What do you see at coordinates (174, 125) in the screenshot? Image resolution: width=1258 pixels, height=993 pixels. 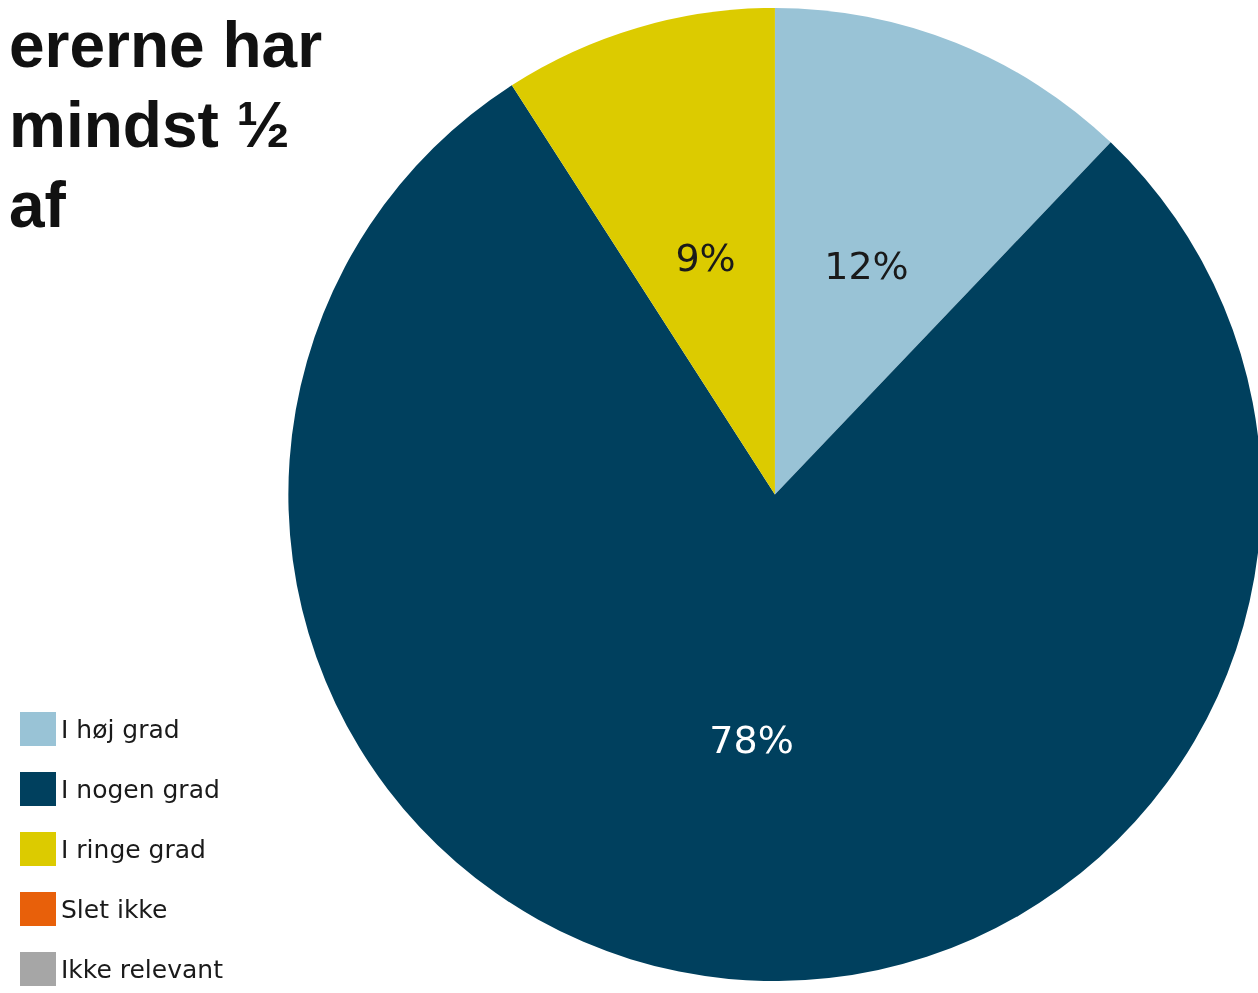 I see `text: ererne har mindst ½ af` at bounding box center [174, 125].